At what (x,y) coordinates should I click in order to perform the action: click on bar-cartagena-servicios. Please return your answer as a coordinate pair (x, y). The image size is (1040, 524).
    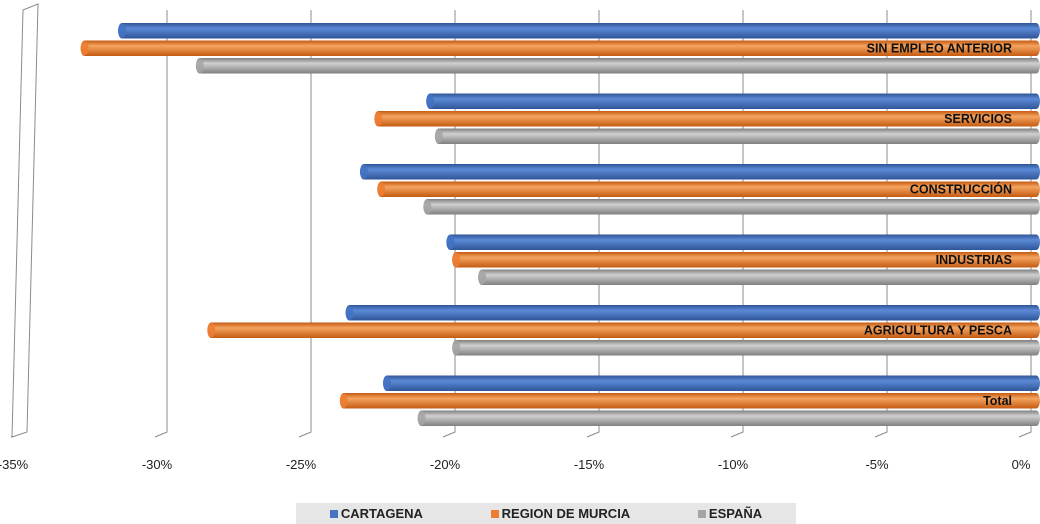
    Looking at the image, I should click on (733, 101).